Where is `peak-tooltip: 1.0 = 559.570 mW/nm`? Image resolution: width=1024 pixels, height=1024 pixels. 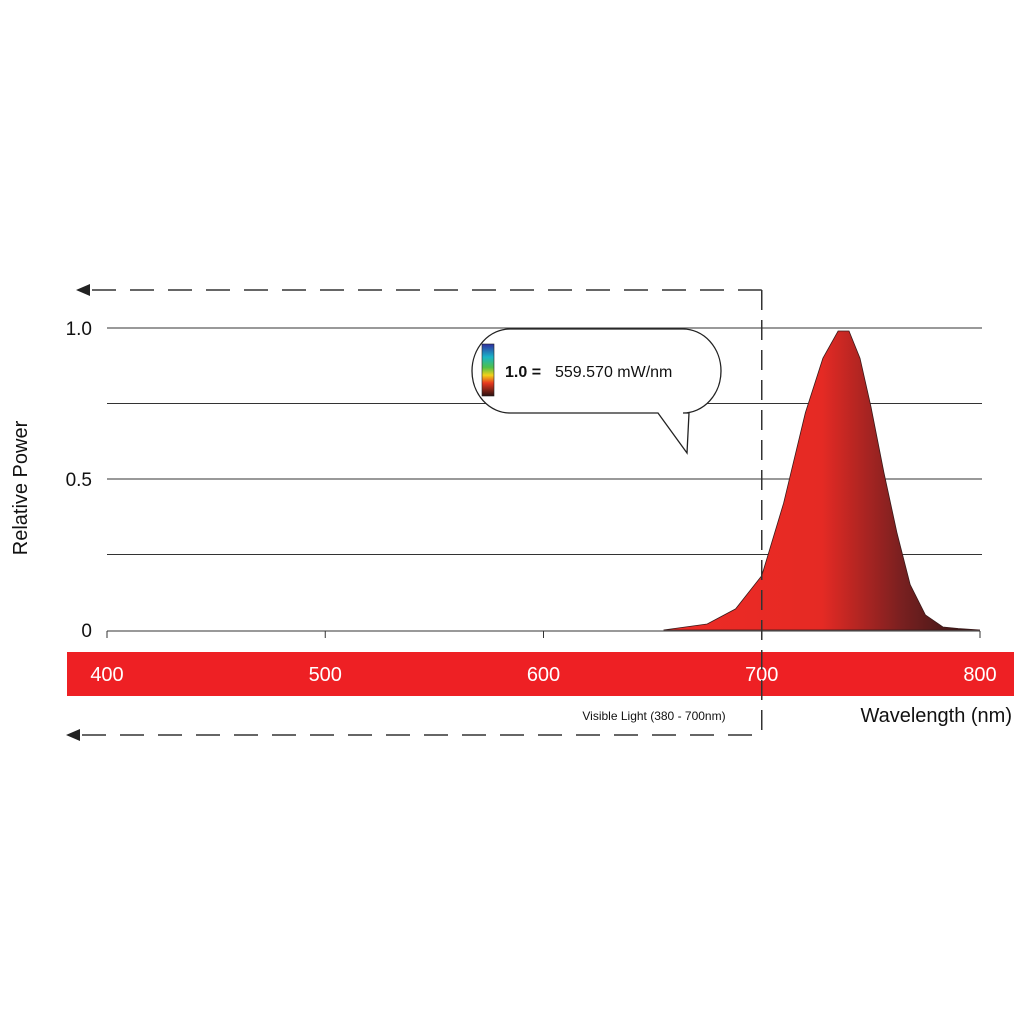
peak-tooltip: 1.0 = 559.570 mW/nm is located at coordinates (596, 391).